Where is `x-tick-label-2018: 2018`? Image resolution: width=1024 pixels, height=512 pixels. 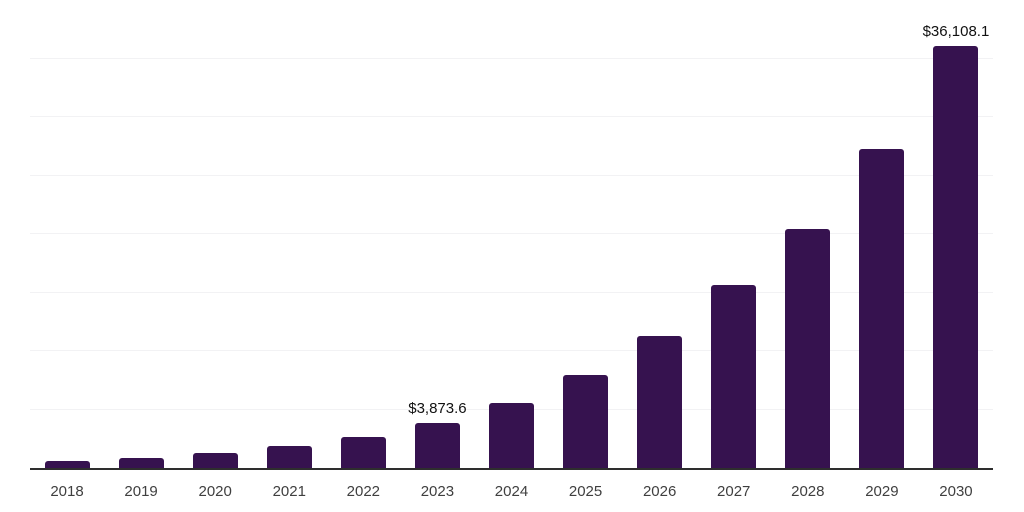
x-tick-label-2018: 2018 is located at coordinates (67, 491).